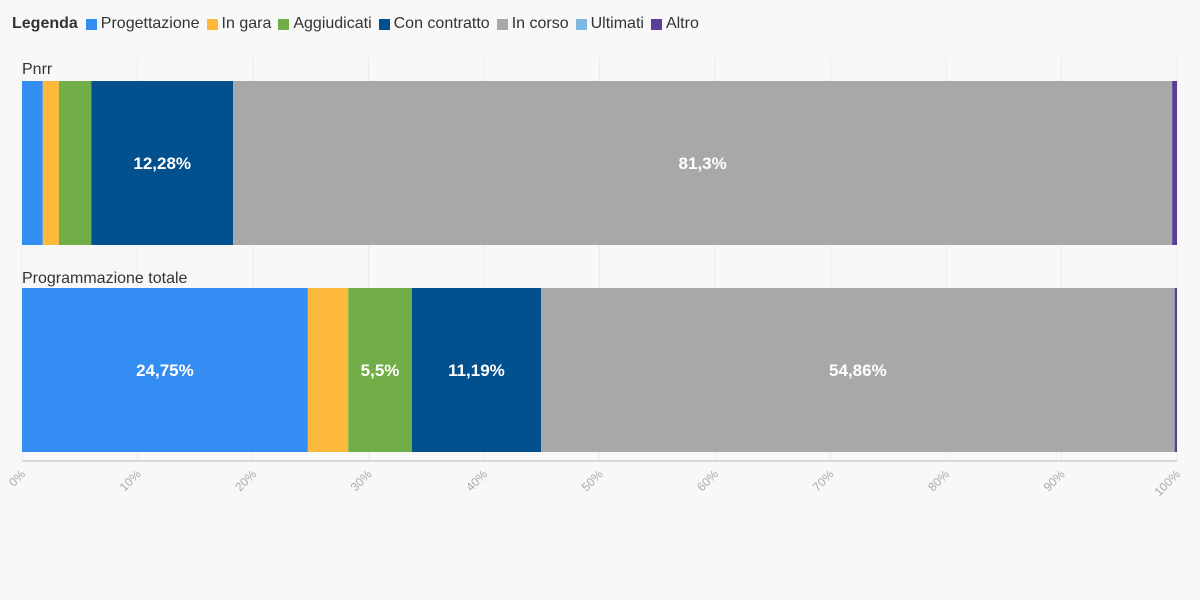 Image resolution: width=1200 pixels, height=600 pixels. I want to click on legend-item-aggiudicati: Aggiudicati, so click(325, 24).